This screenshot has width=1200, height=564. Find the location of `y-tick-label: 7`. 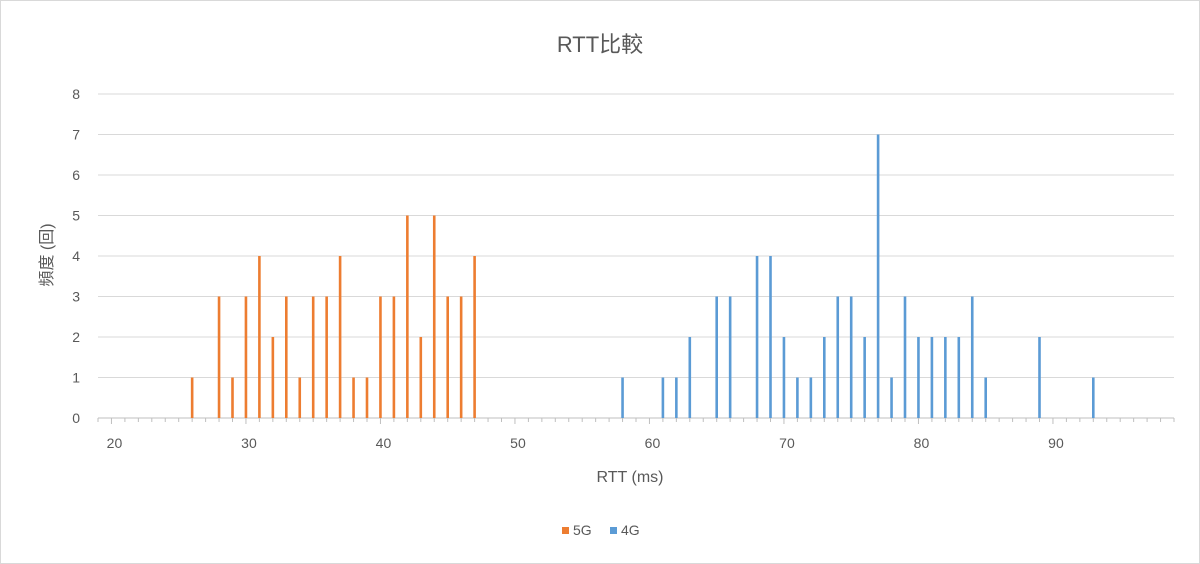

y-tick-label: 7 is located at coordinates (76, 135).